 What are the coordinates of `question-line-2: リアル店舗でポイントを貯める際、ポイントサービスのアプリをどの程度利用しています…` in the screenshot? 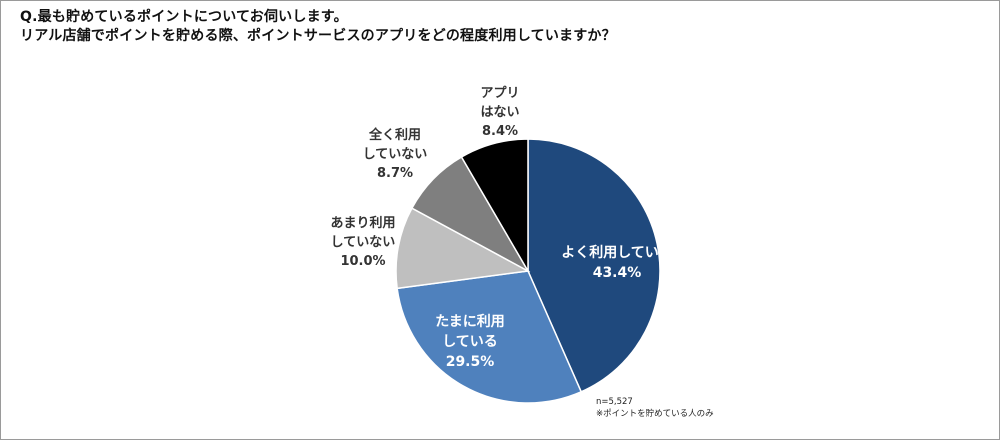 It's located at (318, 36).